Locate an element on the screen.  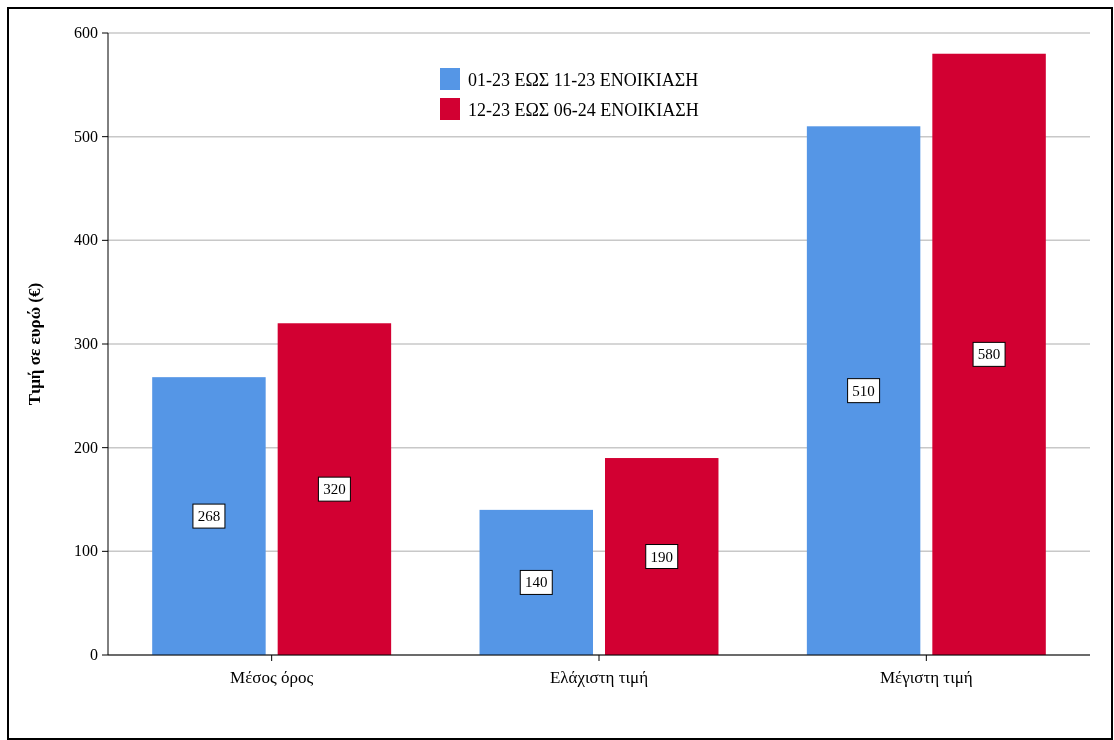
y-tick-label: 200 is located at coordinates (86, 447).